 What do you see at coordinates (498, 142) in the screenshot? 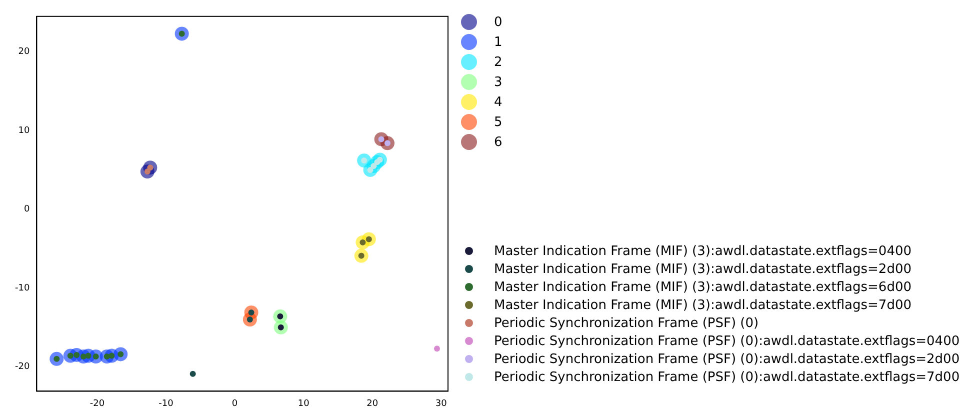
I see `legend-label: 6` at bounding box center [498, 142].